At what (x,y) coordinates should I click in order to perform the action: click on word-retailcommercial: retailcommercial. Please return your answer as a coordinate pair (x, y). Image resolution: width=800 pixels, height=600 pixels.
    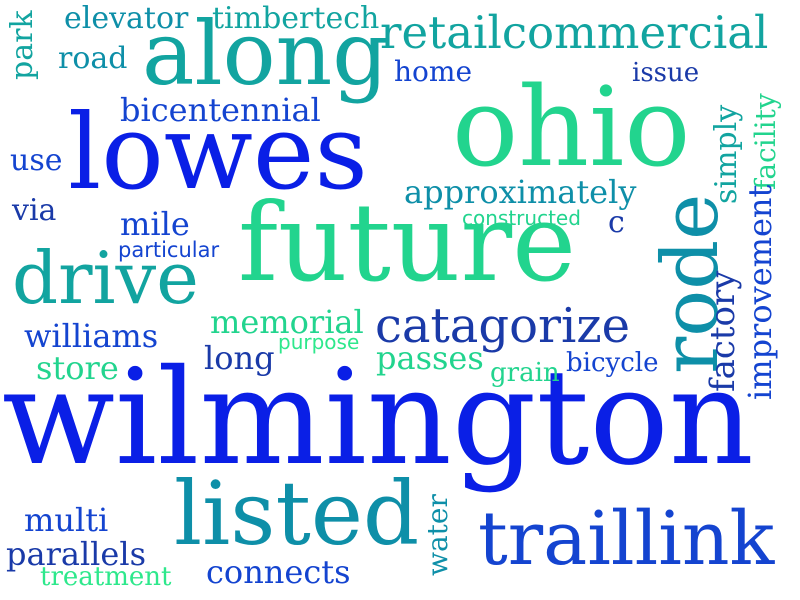
    Looking at the image, I should click on (574, 32).